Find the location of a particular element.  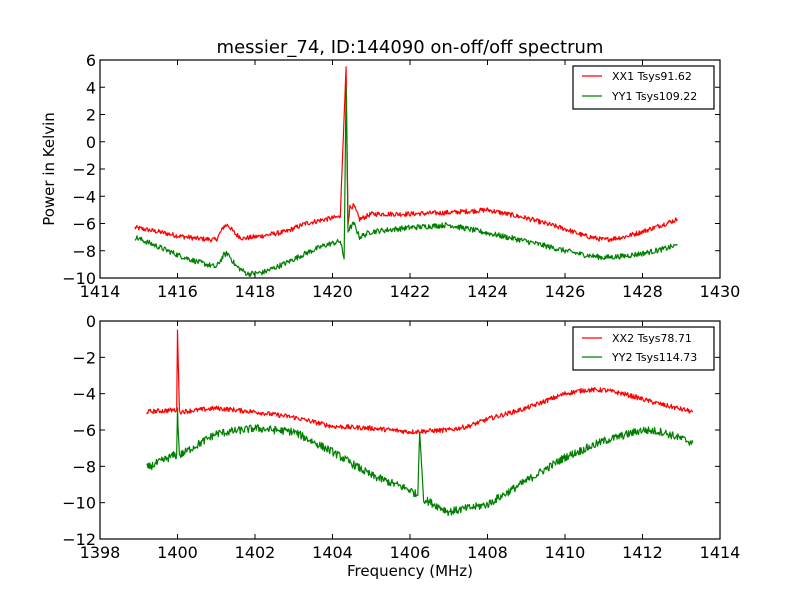

top-y-tick-label: 2 is located at coordinates (91, 115).